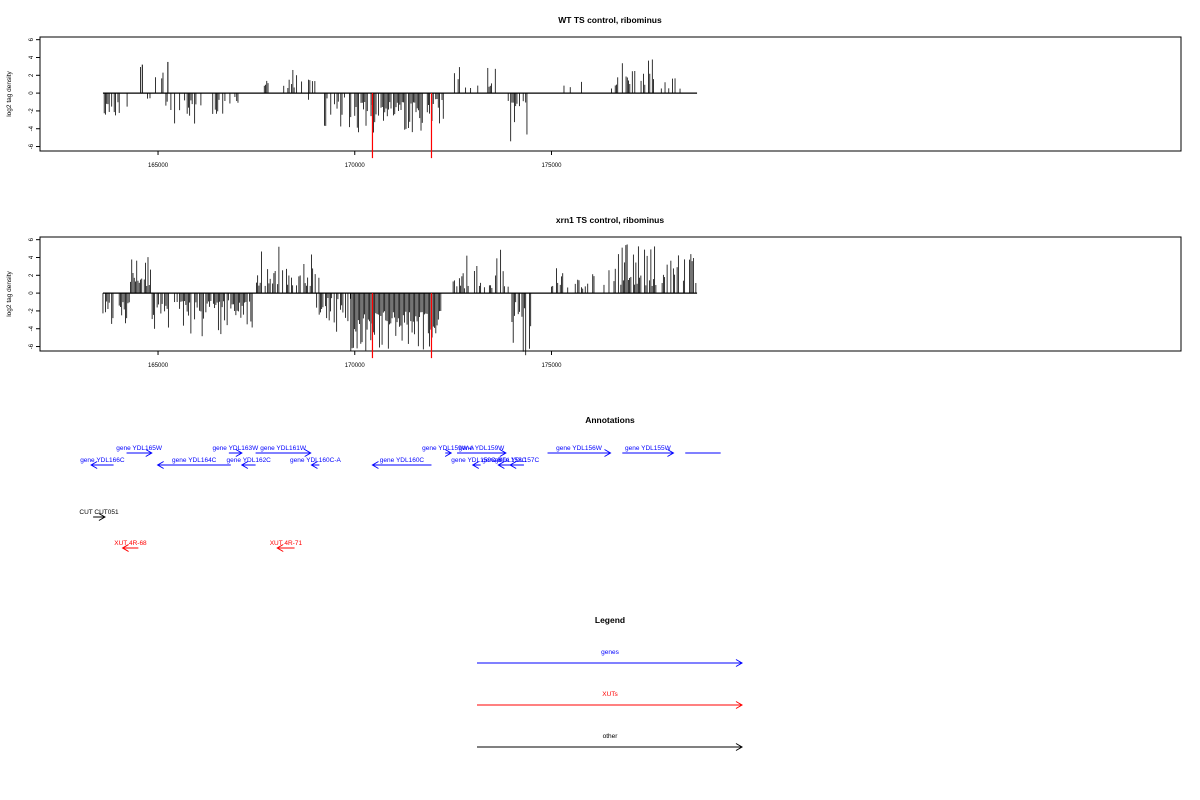  Describe the element at coordinates (235, 448) in the screenshot. I see `annotation-label: gene YDL163W` at that location.